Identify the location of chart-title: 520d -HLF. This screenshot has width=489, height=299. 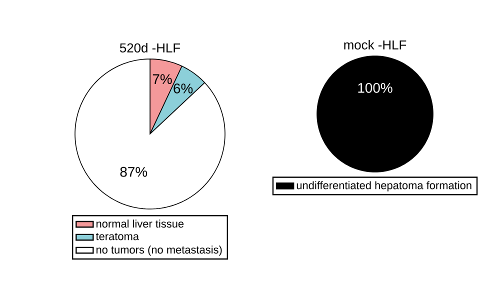
(150, 47).